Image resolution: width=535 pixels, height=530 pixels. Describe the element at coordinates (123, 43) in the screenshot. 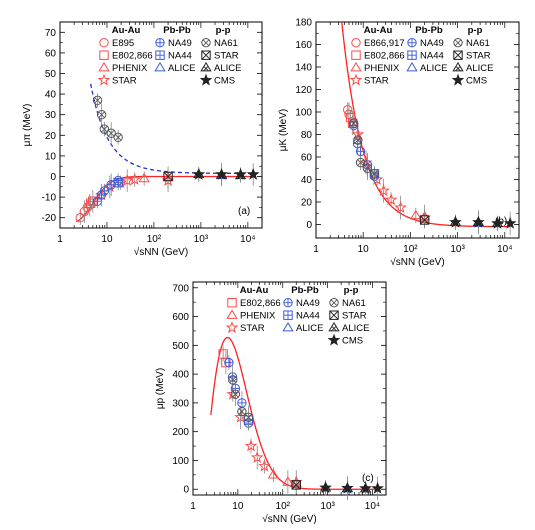

I see `legend-label: E895` at that location.